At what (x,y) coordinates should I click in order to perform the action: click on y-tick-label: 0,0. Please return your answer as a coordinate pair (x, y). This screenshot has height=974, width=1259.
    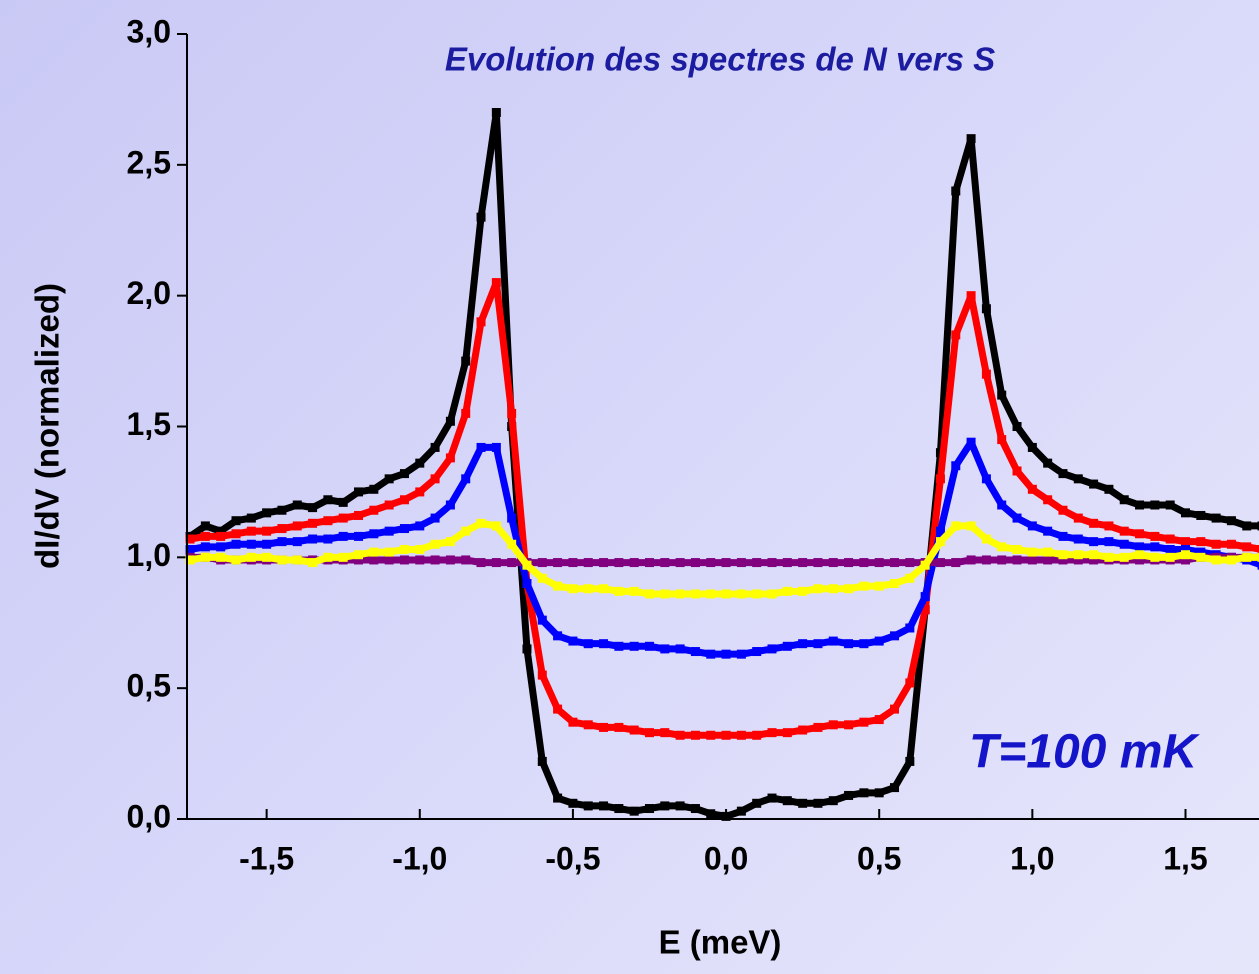
    Looking at the image, I should click on (149, 816).